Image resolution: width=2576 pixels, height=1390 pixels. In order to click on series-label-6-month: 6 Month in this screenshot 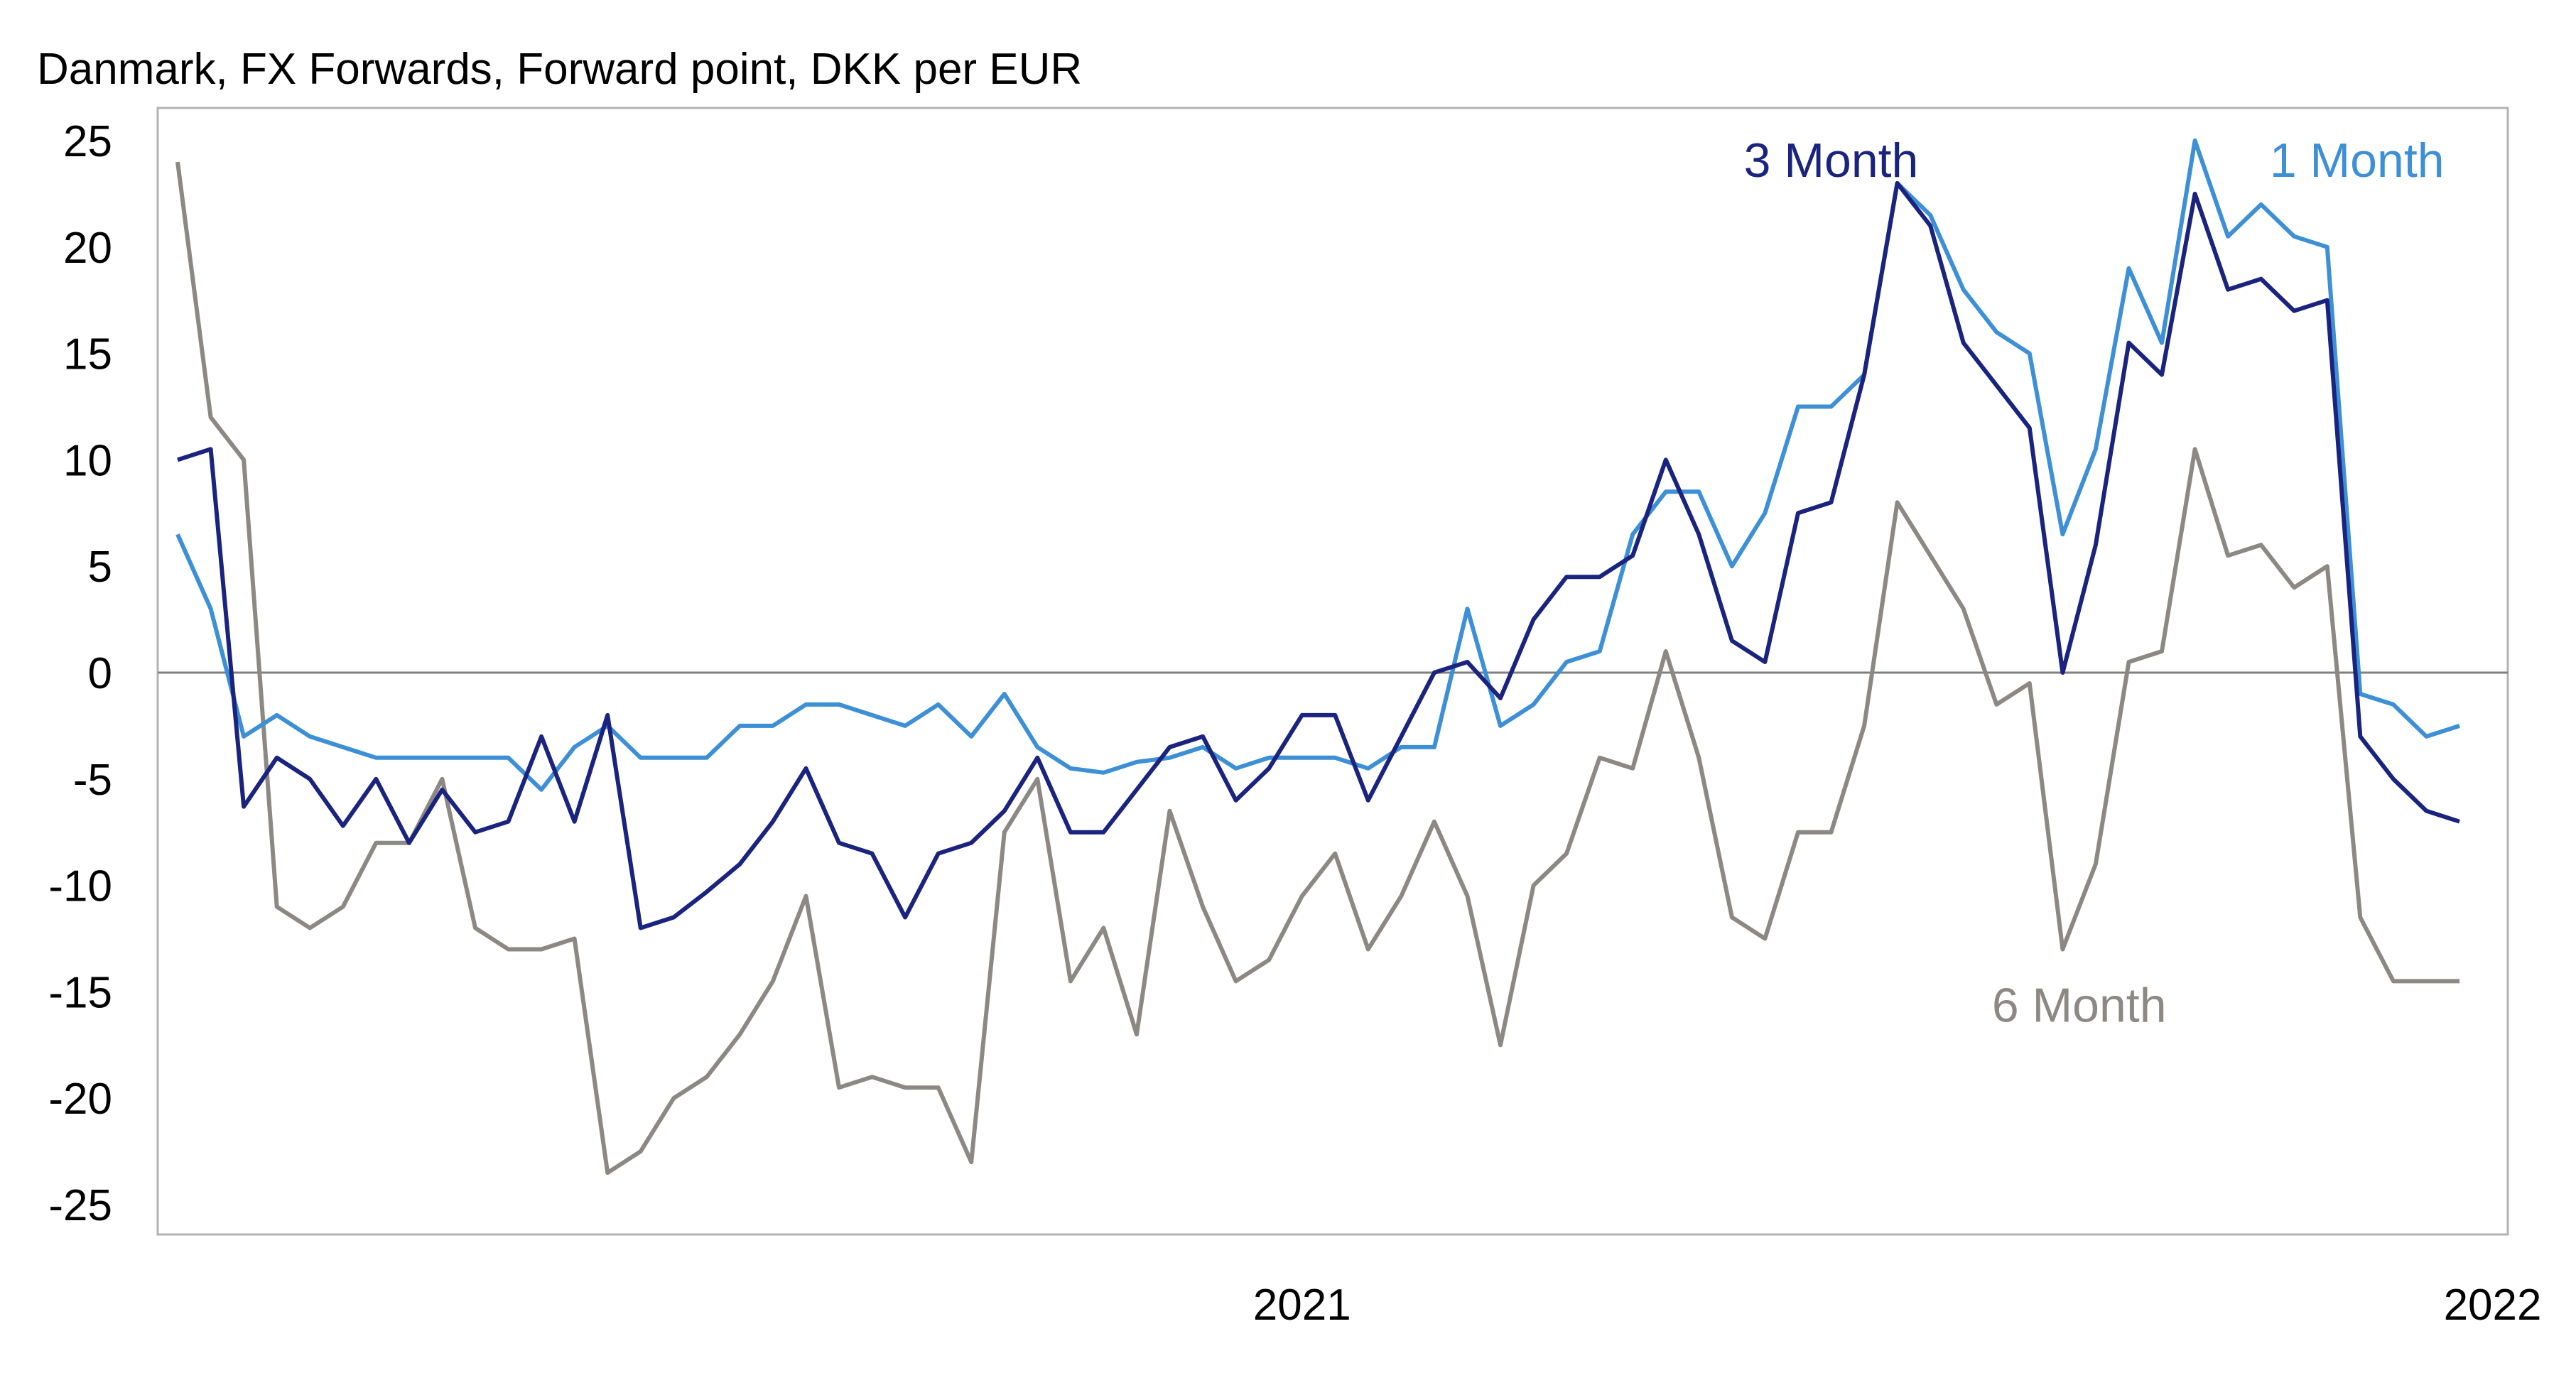, I will do `click(2079, 1005)`.